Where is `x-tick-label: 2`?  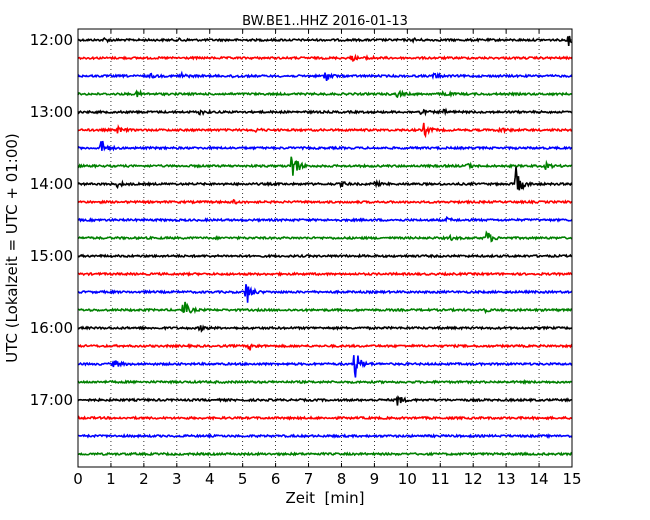 x-tick-label: 2 is located at coordinates (144, 479).